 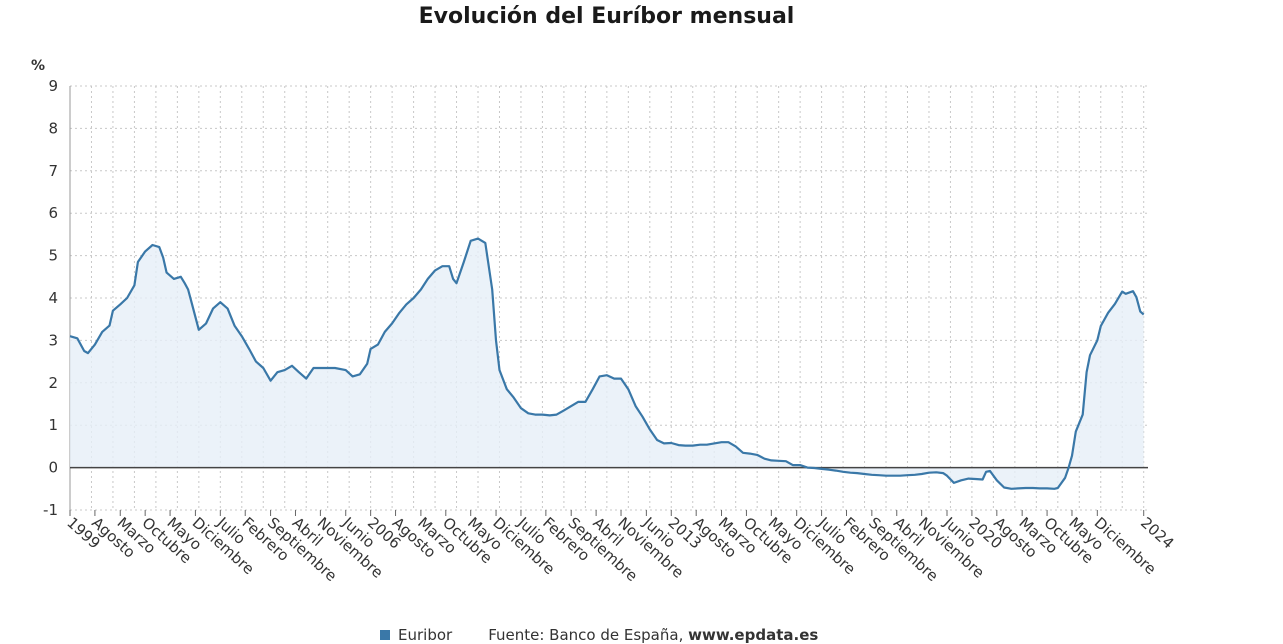 I want to click on y-tick-label: 8, so click(x=53, y=128).